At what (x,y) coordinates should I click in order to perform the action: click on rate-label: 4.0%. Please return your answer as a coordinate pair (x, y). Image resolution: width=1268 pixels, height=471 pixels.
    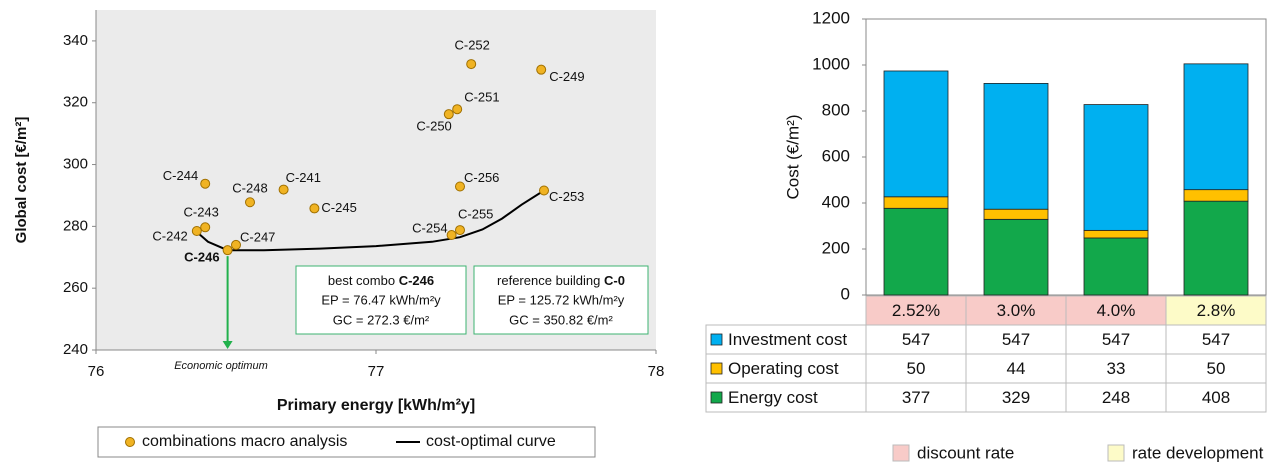
    Looking at the image, I should click on (1116, 310).